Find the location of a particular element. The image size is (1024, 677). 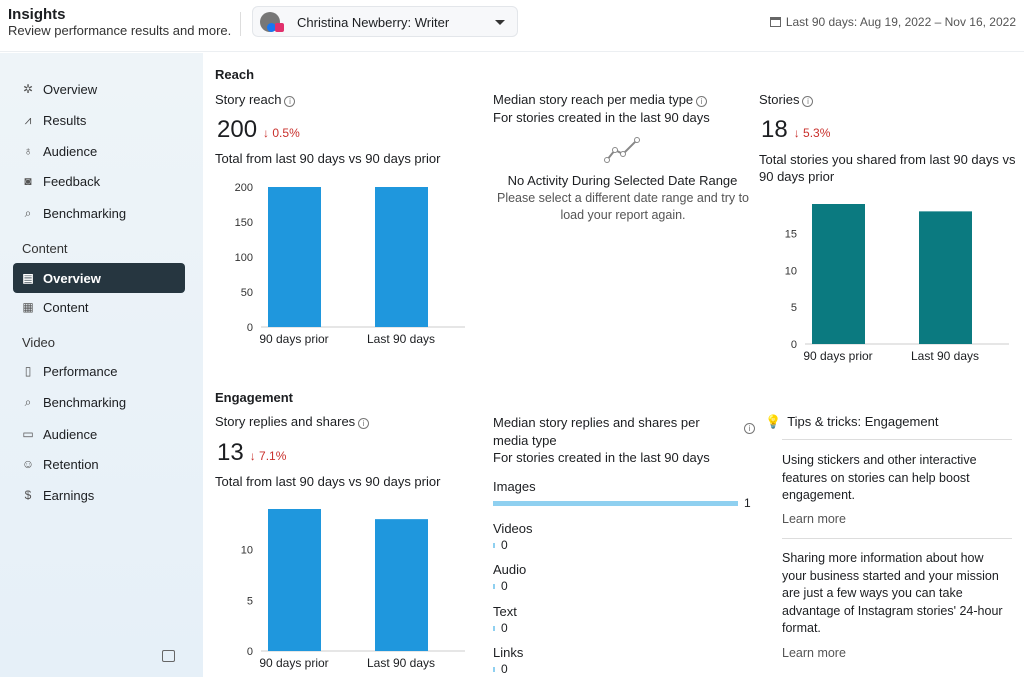

title-text: Story reach is located at coordinates (248, 99).